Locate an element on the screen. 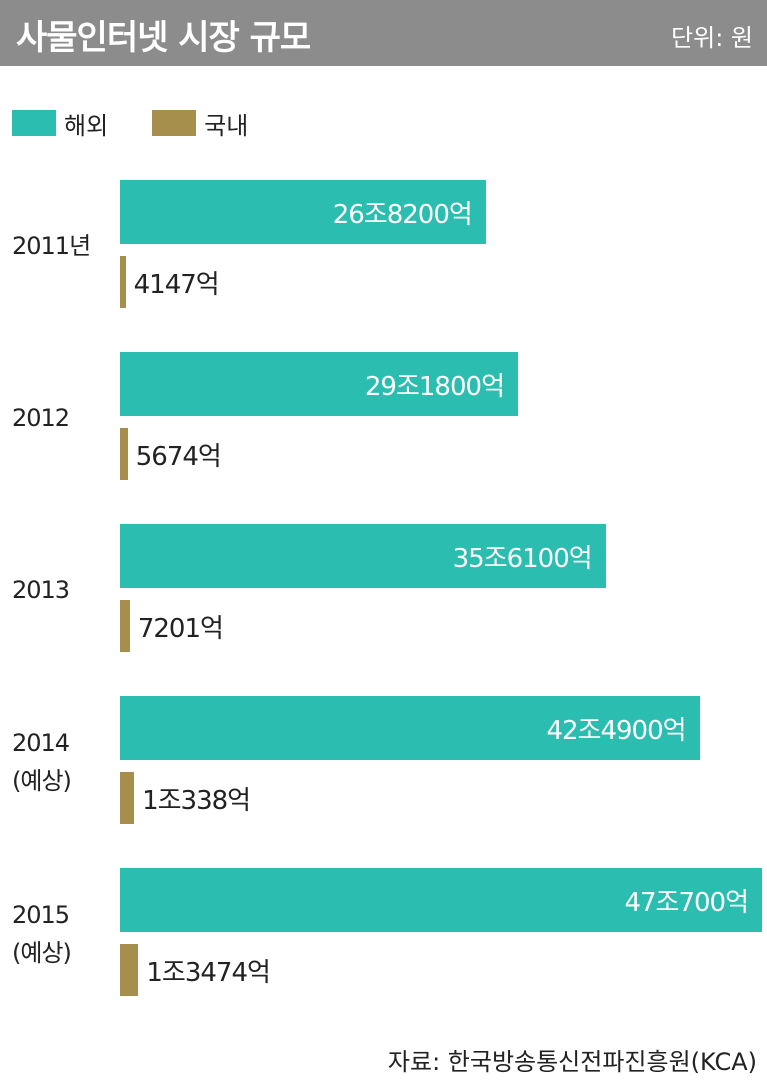 This screenshot has height=1092, width=767. header is located at coordinates (383, 33).